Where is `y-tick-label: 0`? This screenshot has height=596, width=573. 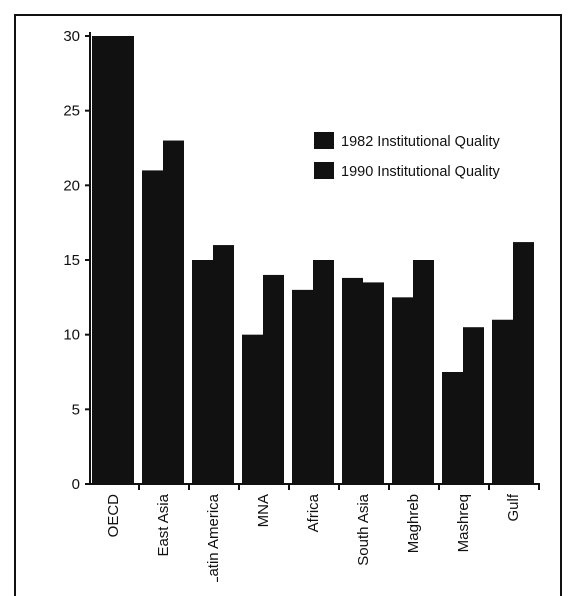
y-tick-label: 0 is located at coordinates (76, 484).